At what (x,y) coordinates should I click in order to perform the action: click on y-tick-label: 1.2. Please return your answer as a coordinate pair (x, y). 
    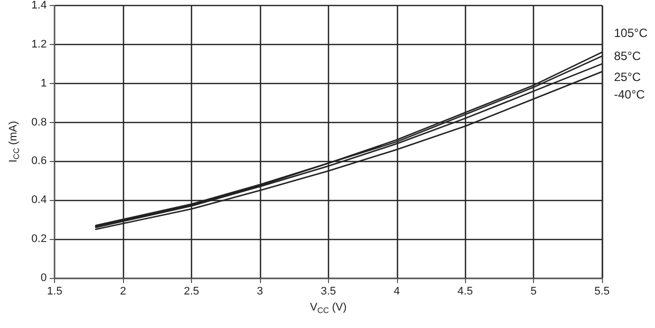
    Looking at the image, I should click on (39, 44).